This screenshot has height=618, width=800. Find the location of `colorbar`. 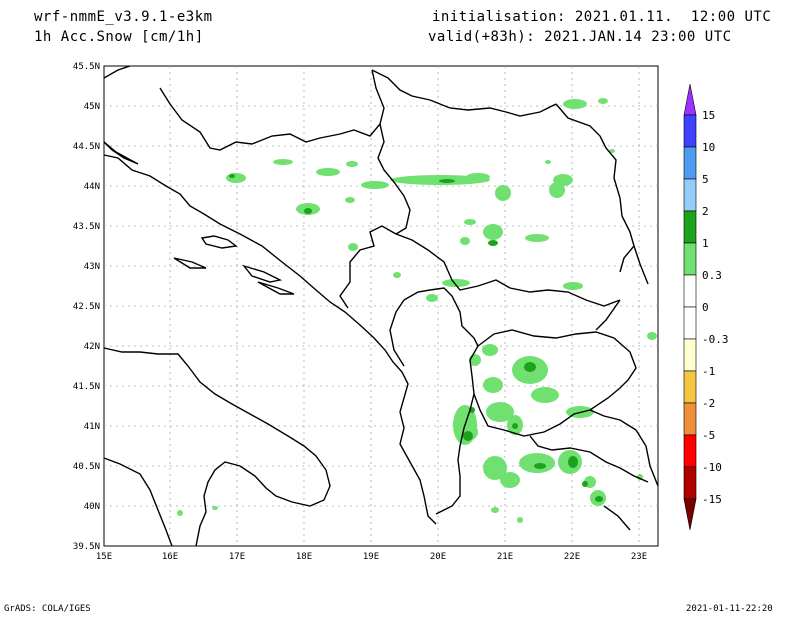

colorbar is located at coordinates (690, 307).